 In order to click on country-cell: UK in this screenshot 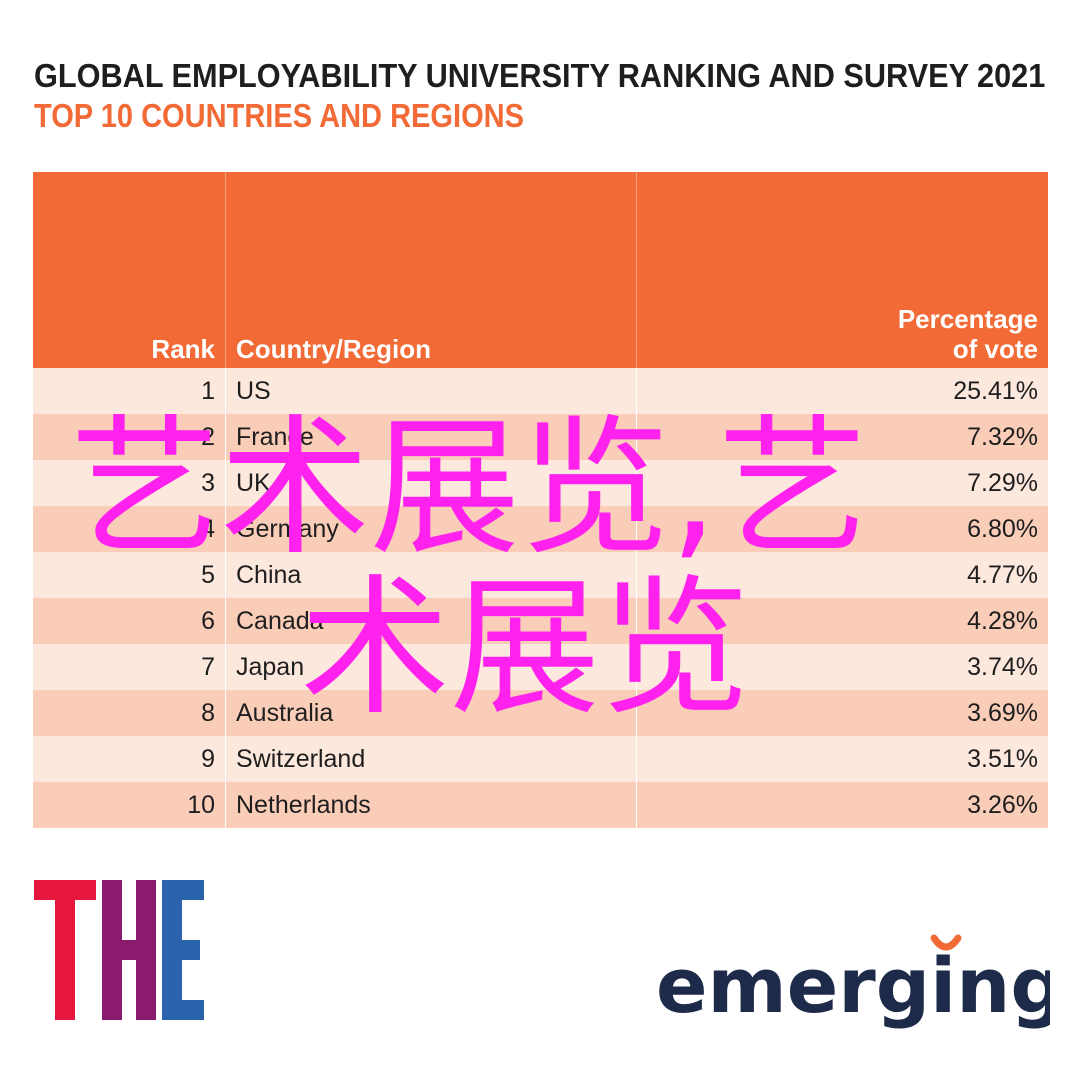, I will do `click(431, 483)`.